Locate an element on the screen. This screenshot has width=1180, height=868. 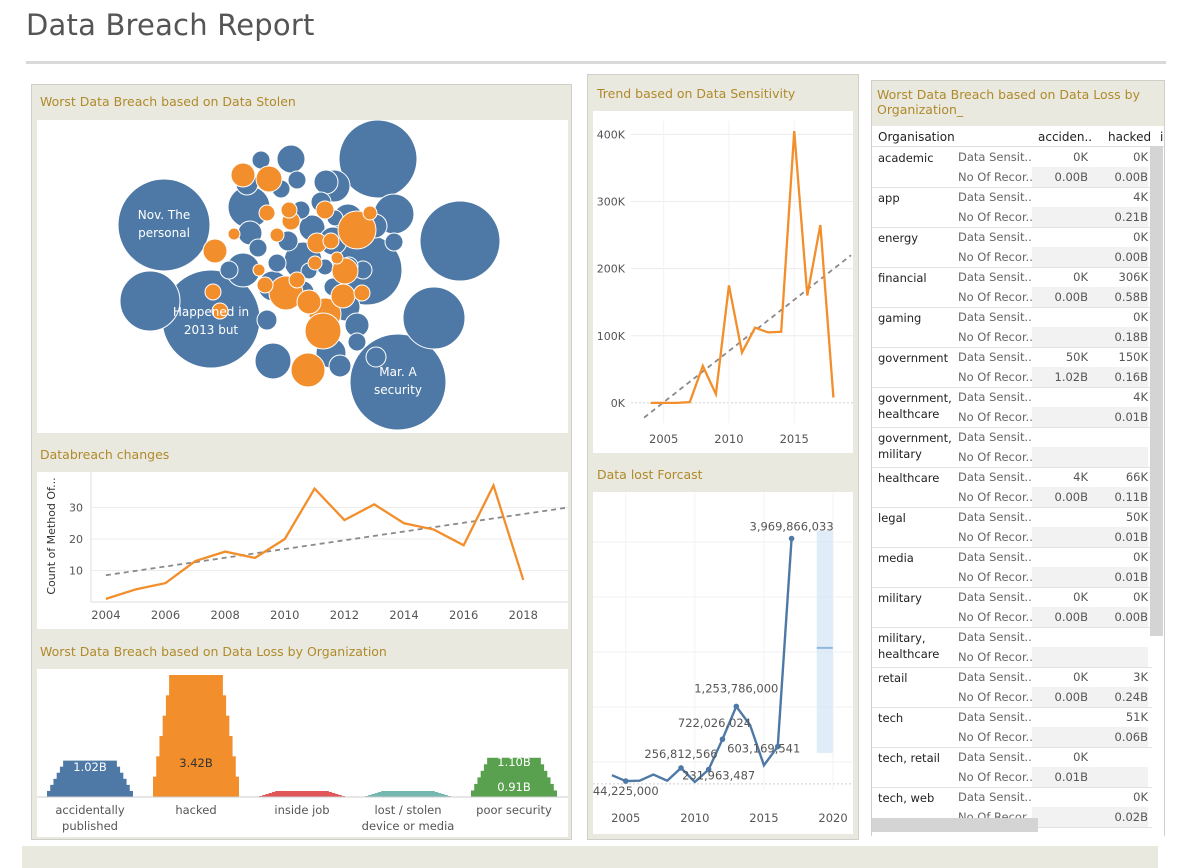
category-label: accidentally is located at coordinates (89, 810).